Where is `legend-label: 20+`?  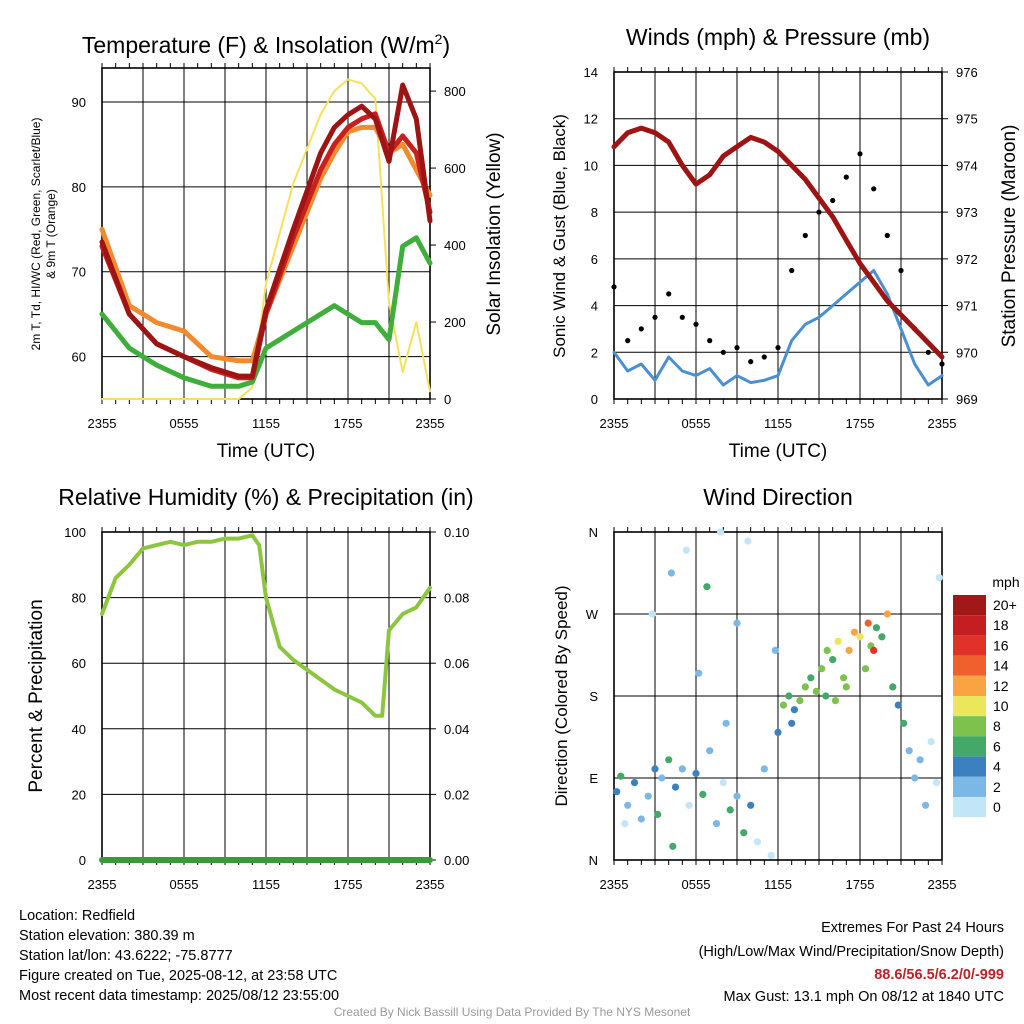
legend-label: 20+ is located at coordinates (1005, 605).